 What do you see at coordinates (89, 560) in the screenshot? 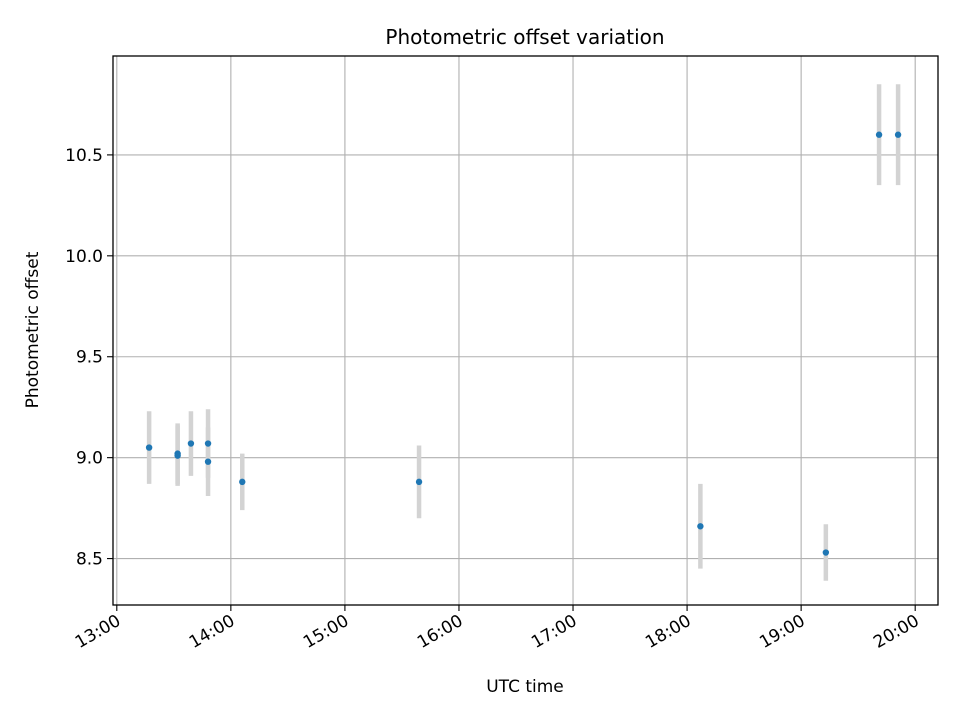
I see `y-tick-label: 8.5` at bounding box center [89, 560].